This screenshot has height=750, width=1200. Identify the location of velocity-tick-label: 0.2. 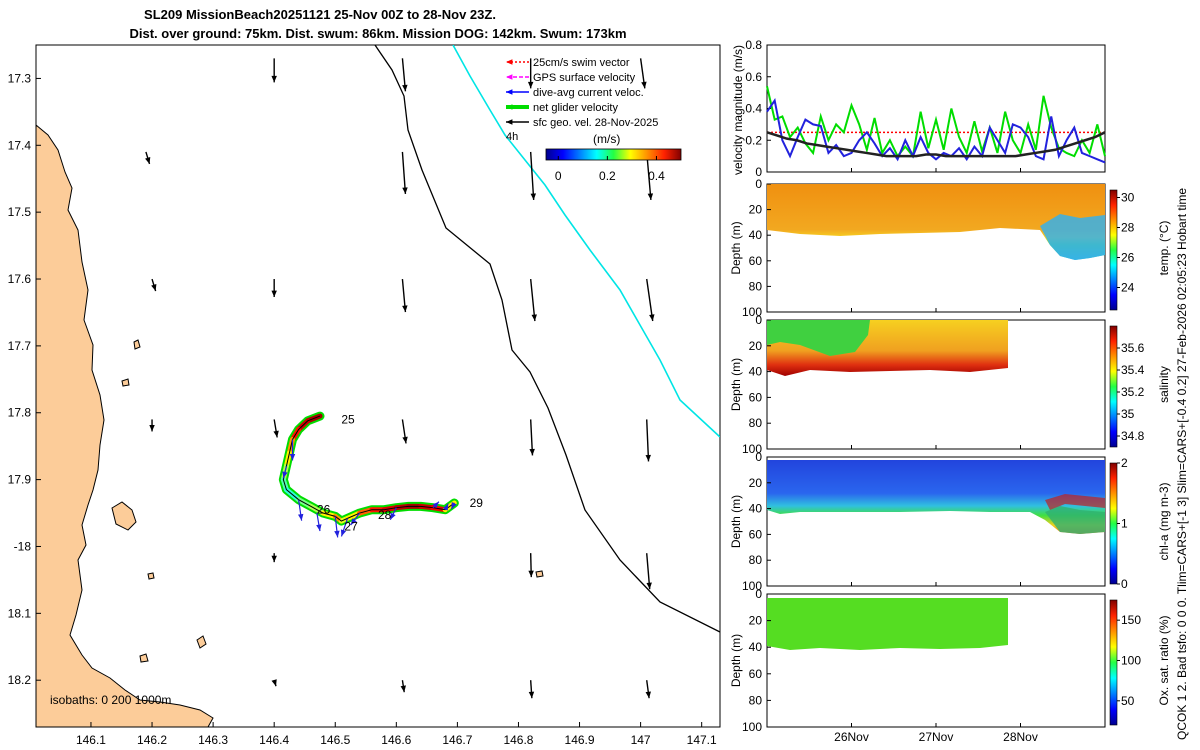
(753, 140).